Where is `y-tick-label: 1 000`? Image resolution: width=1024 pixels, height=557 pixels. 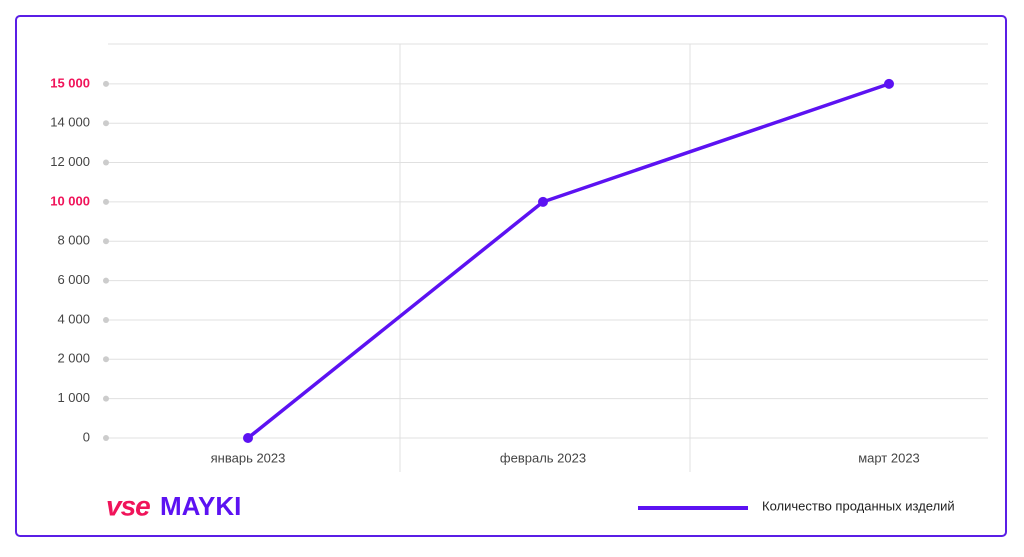
y-tick-label: 1 000 is located at coordinates (73, 397).